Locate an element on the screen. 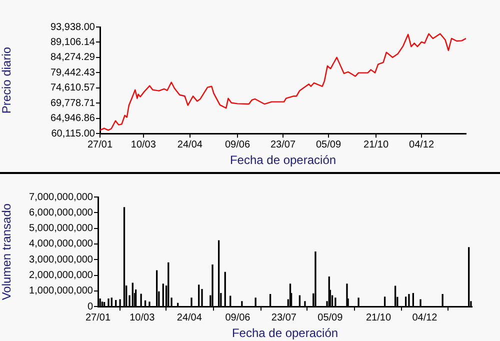 This screenshot has height=341, width=500. y-tick-label: 4,000,000,000 is located at coordinates (61, 244).